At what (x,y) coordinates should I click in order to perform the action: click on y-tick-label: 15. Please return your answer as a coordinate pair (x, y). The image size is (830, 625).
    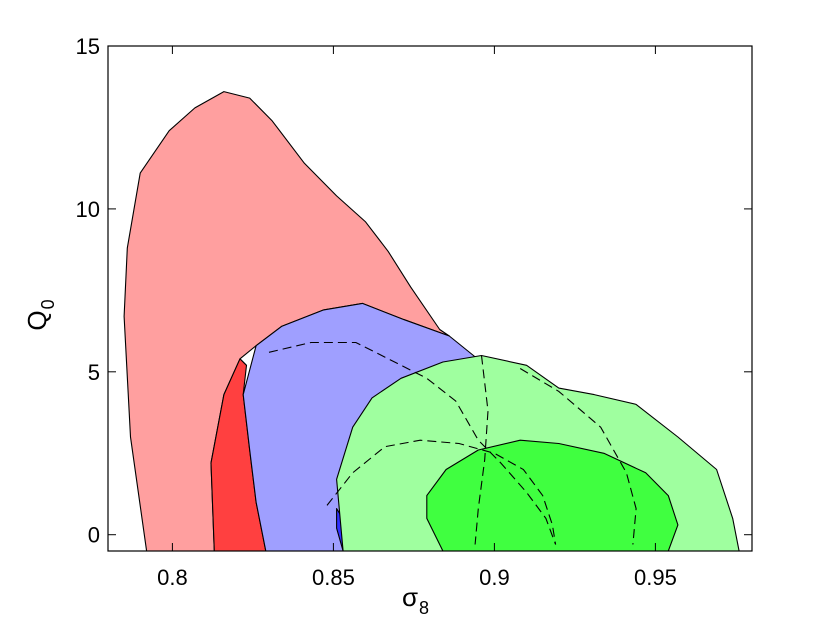
    Looking at the image, I should click on (88, 46).